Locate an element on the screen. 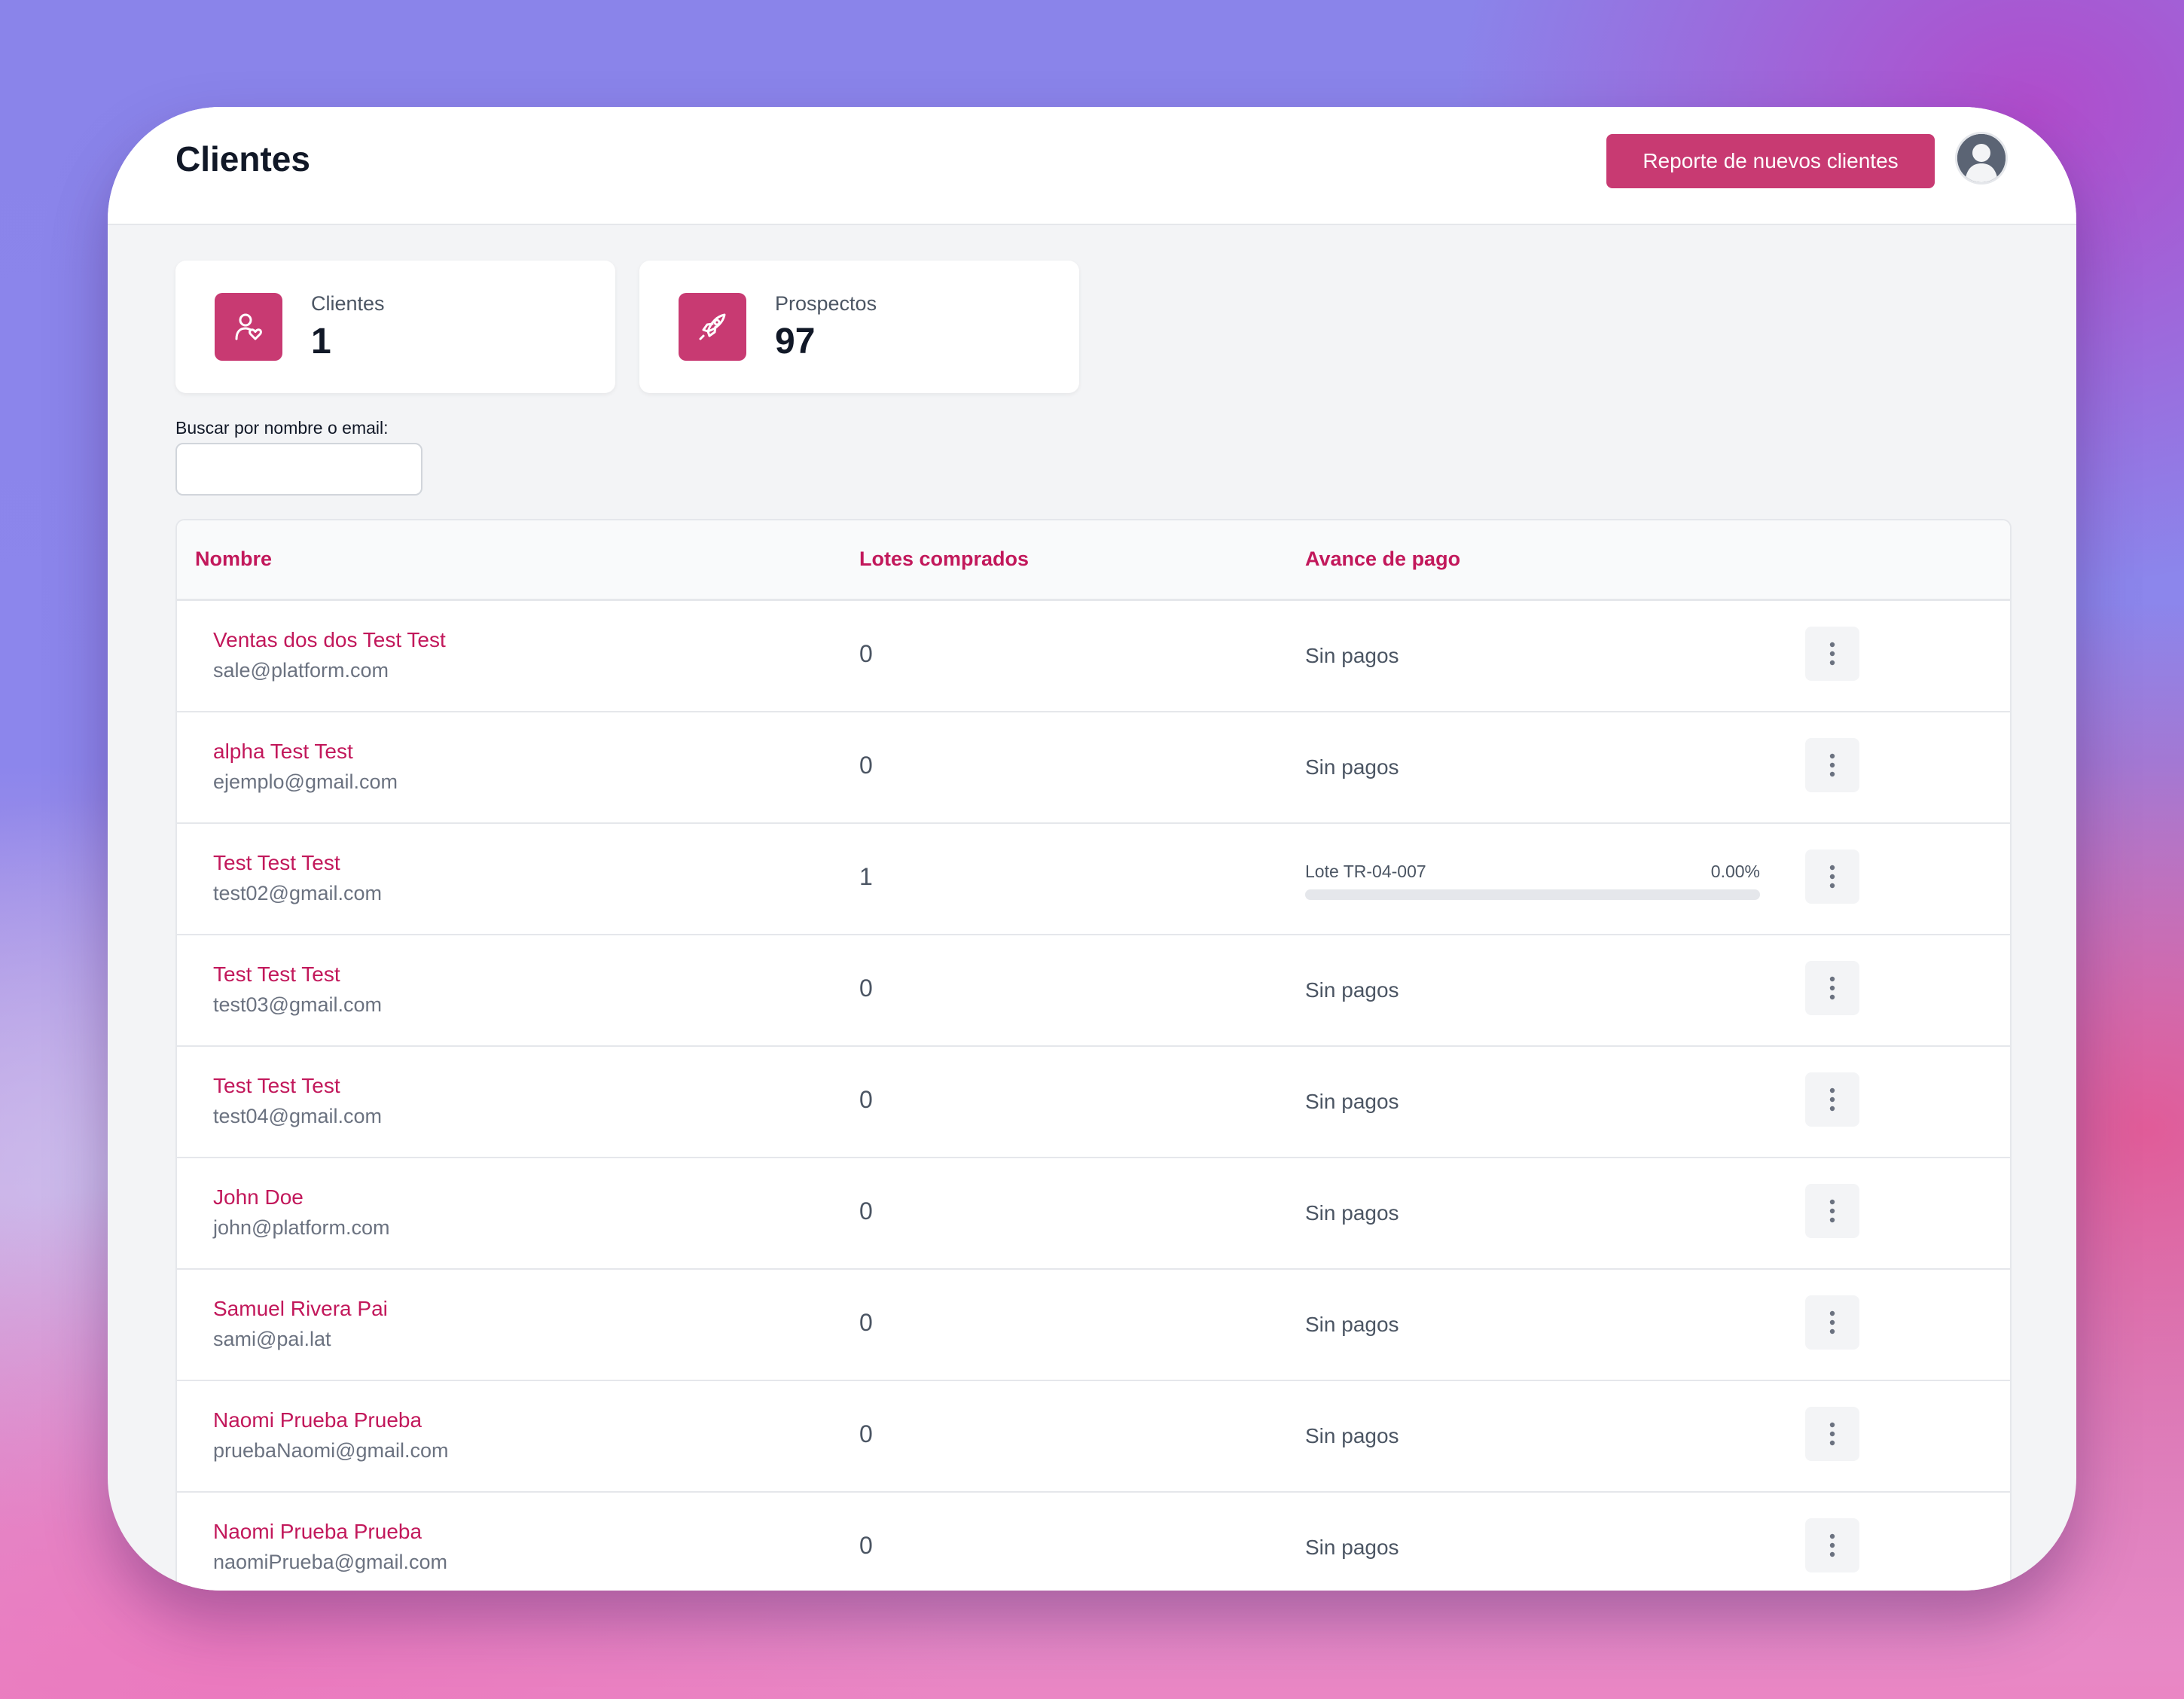 Image resolution: width=2184 pixels, height=1699 pixels. client-email: naomiPrueba@gmail.com is located at coordinates (330, 1562).